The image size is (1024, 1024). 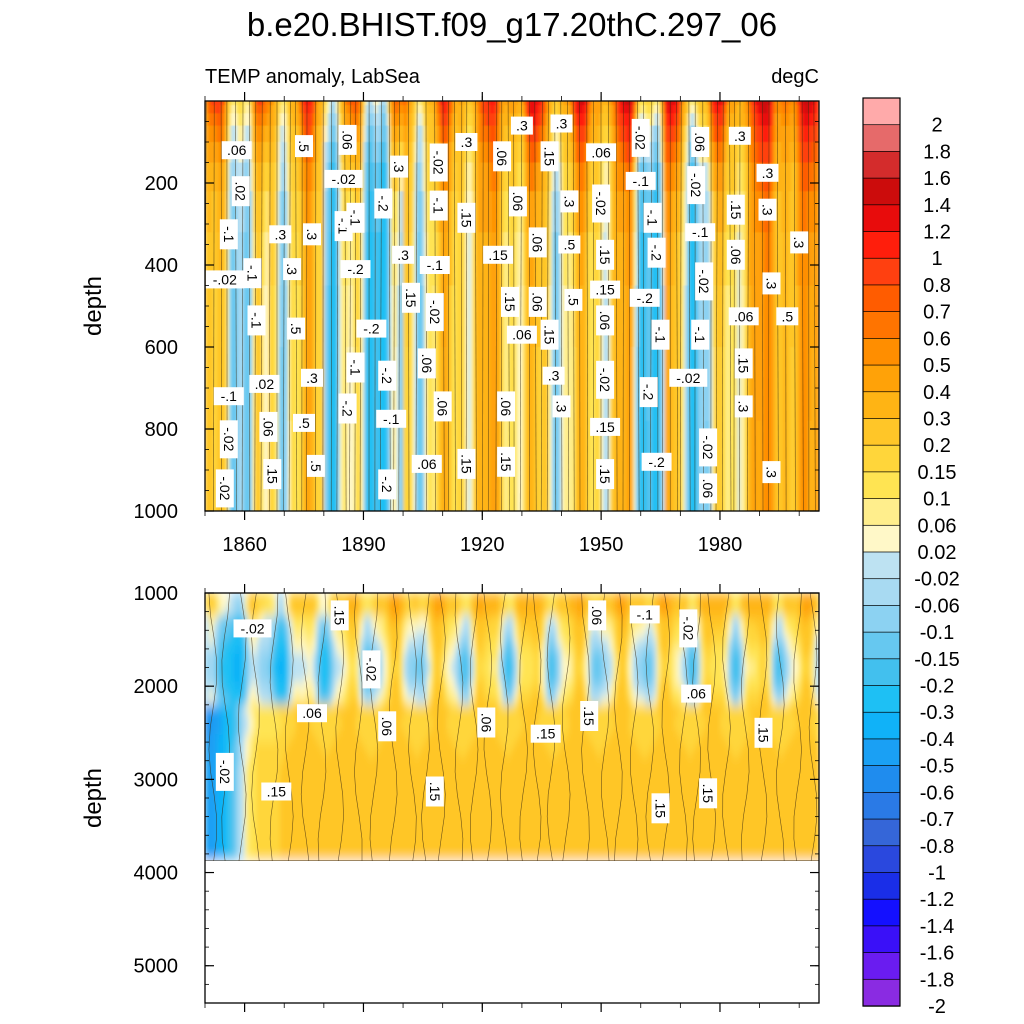 What do you see at coordinates (937, 233) in the screenshot?
I see `colorbar-label: 1.2` at bounding box center [937, 233].